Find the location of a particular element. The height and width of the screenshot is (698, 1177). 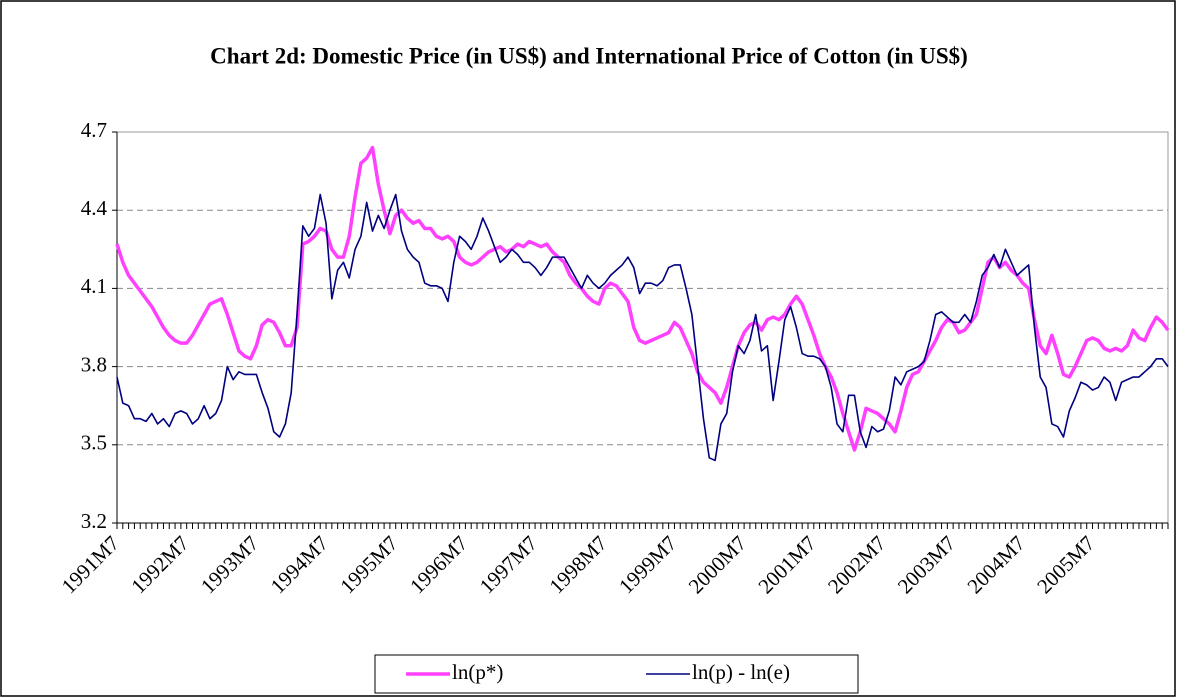

legend-label: ln(p*) is located at coordinates (477, 672).